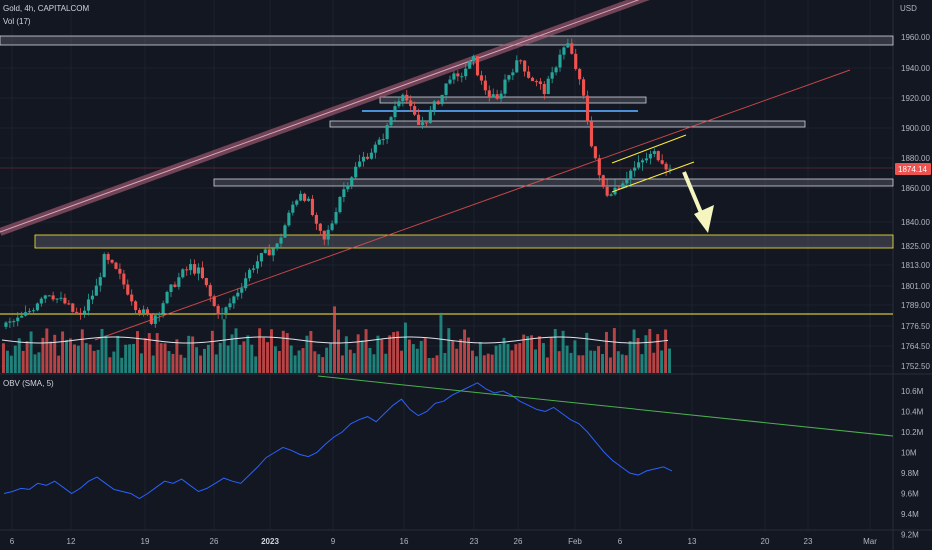 The image size is (932, 550). I want to click on annotations, so click(662, 183).